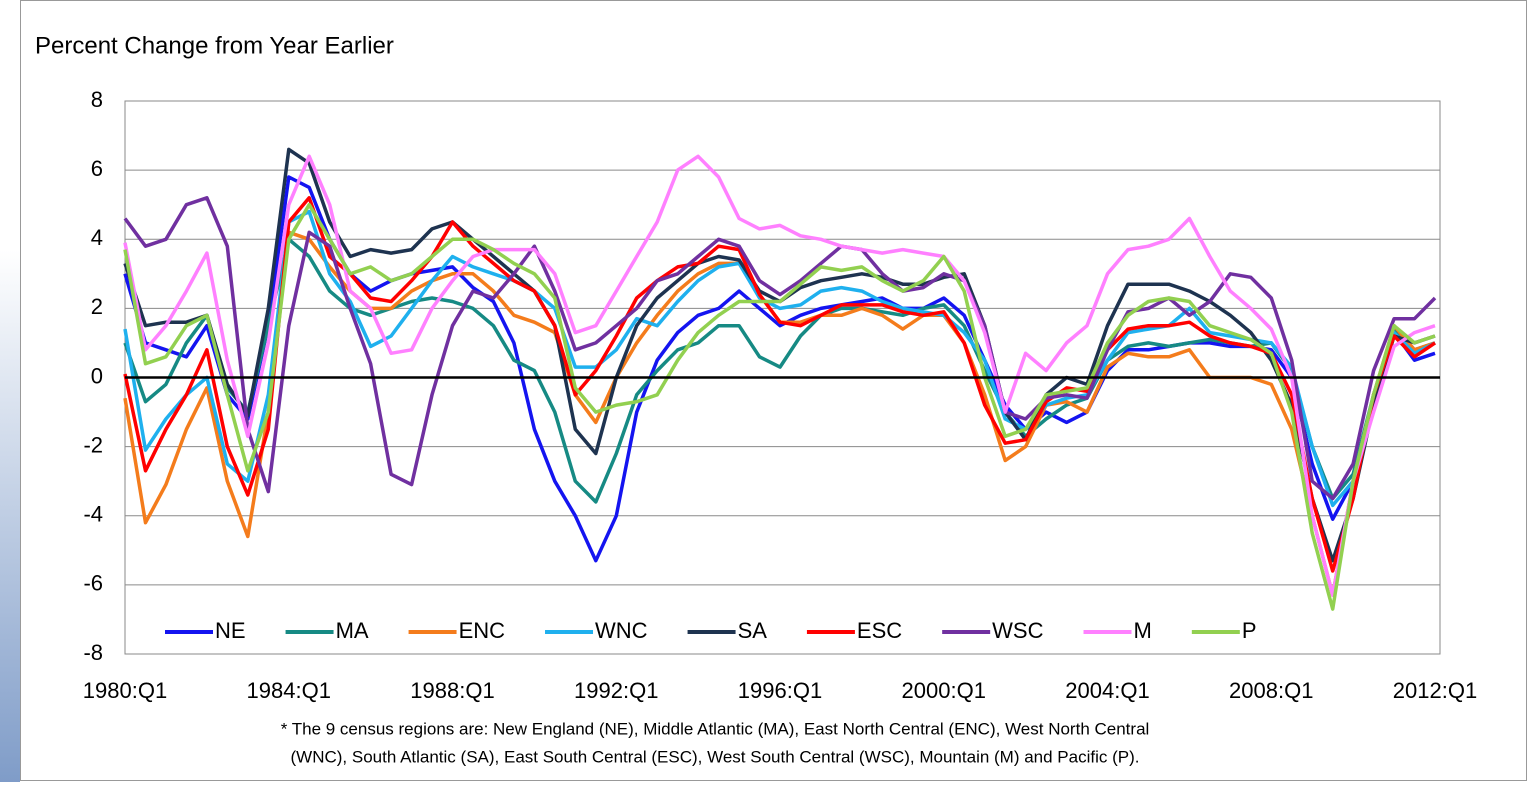  I want to click on x-tick-label: 1992:Q1, so click(616, 690).